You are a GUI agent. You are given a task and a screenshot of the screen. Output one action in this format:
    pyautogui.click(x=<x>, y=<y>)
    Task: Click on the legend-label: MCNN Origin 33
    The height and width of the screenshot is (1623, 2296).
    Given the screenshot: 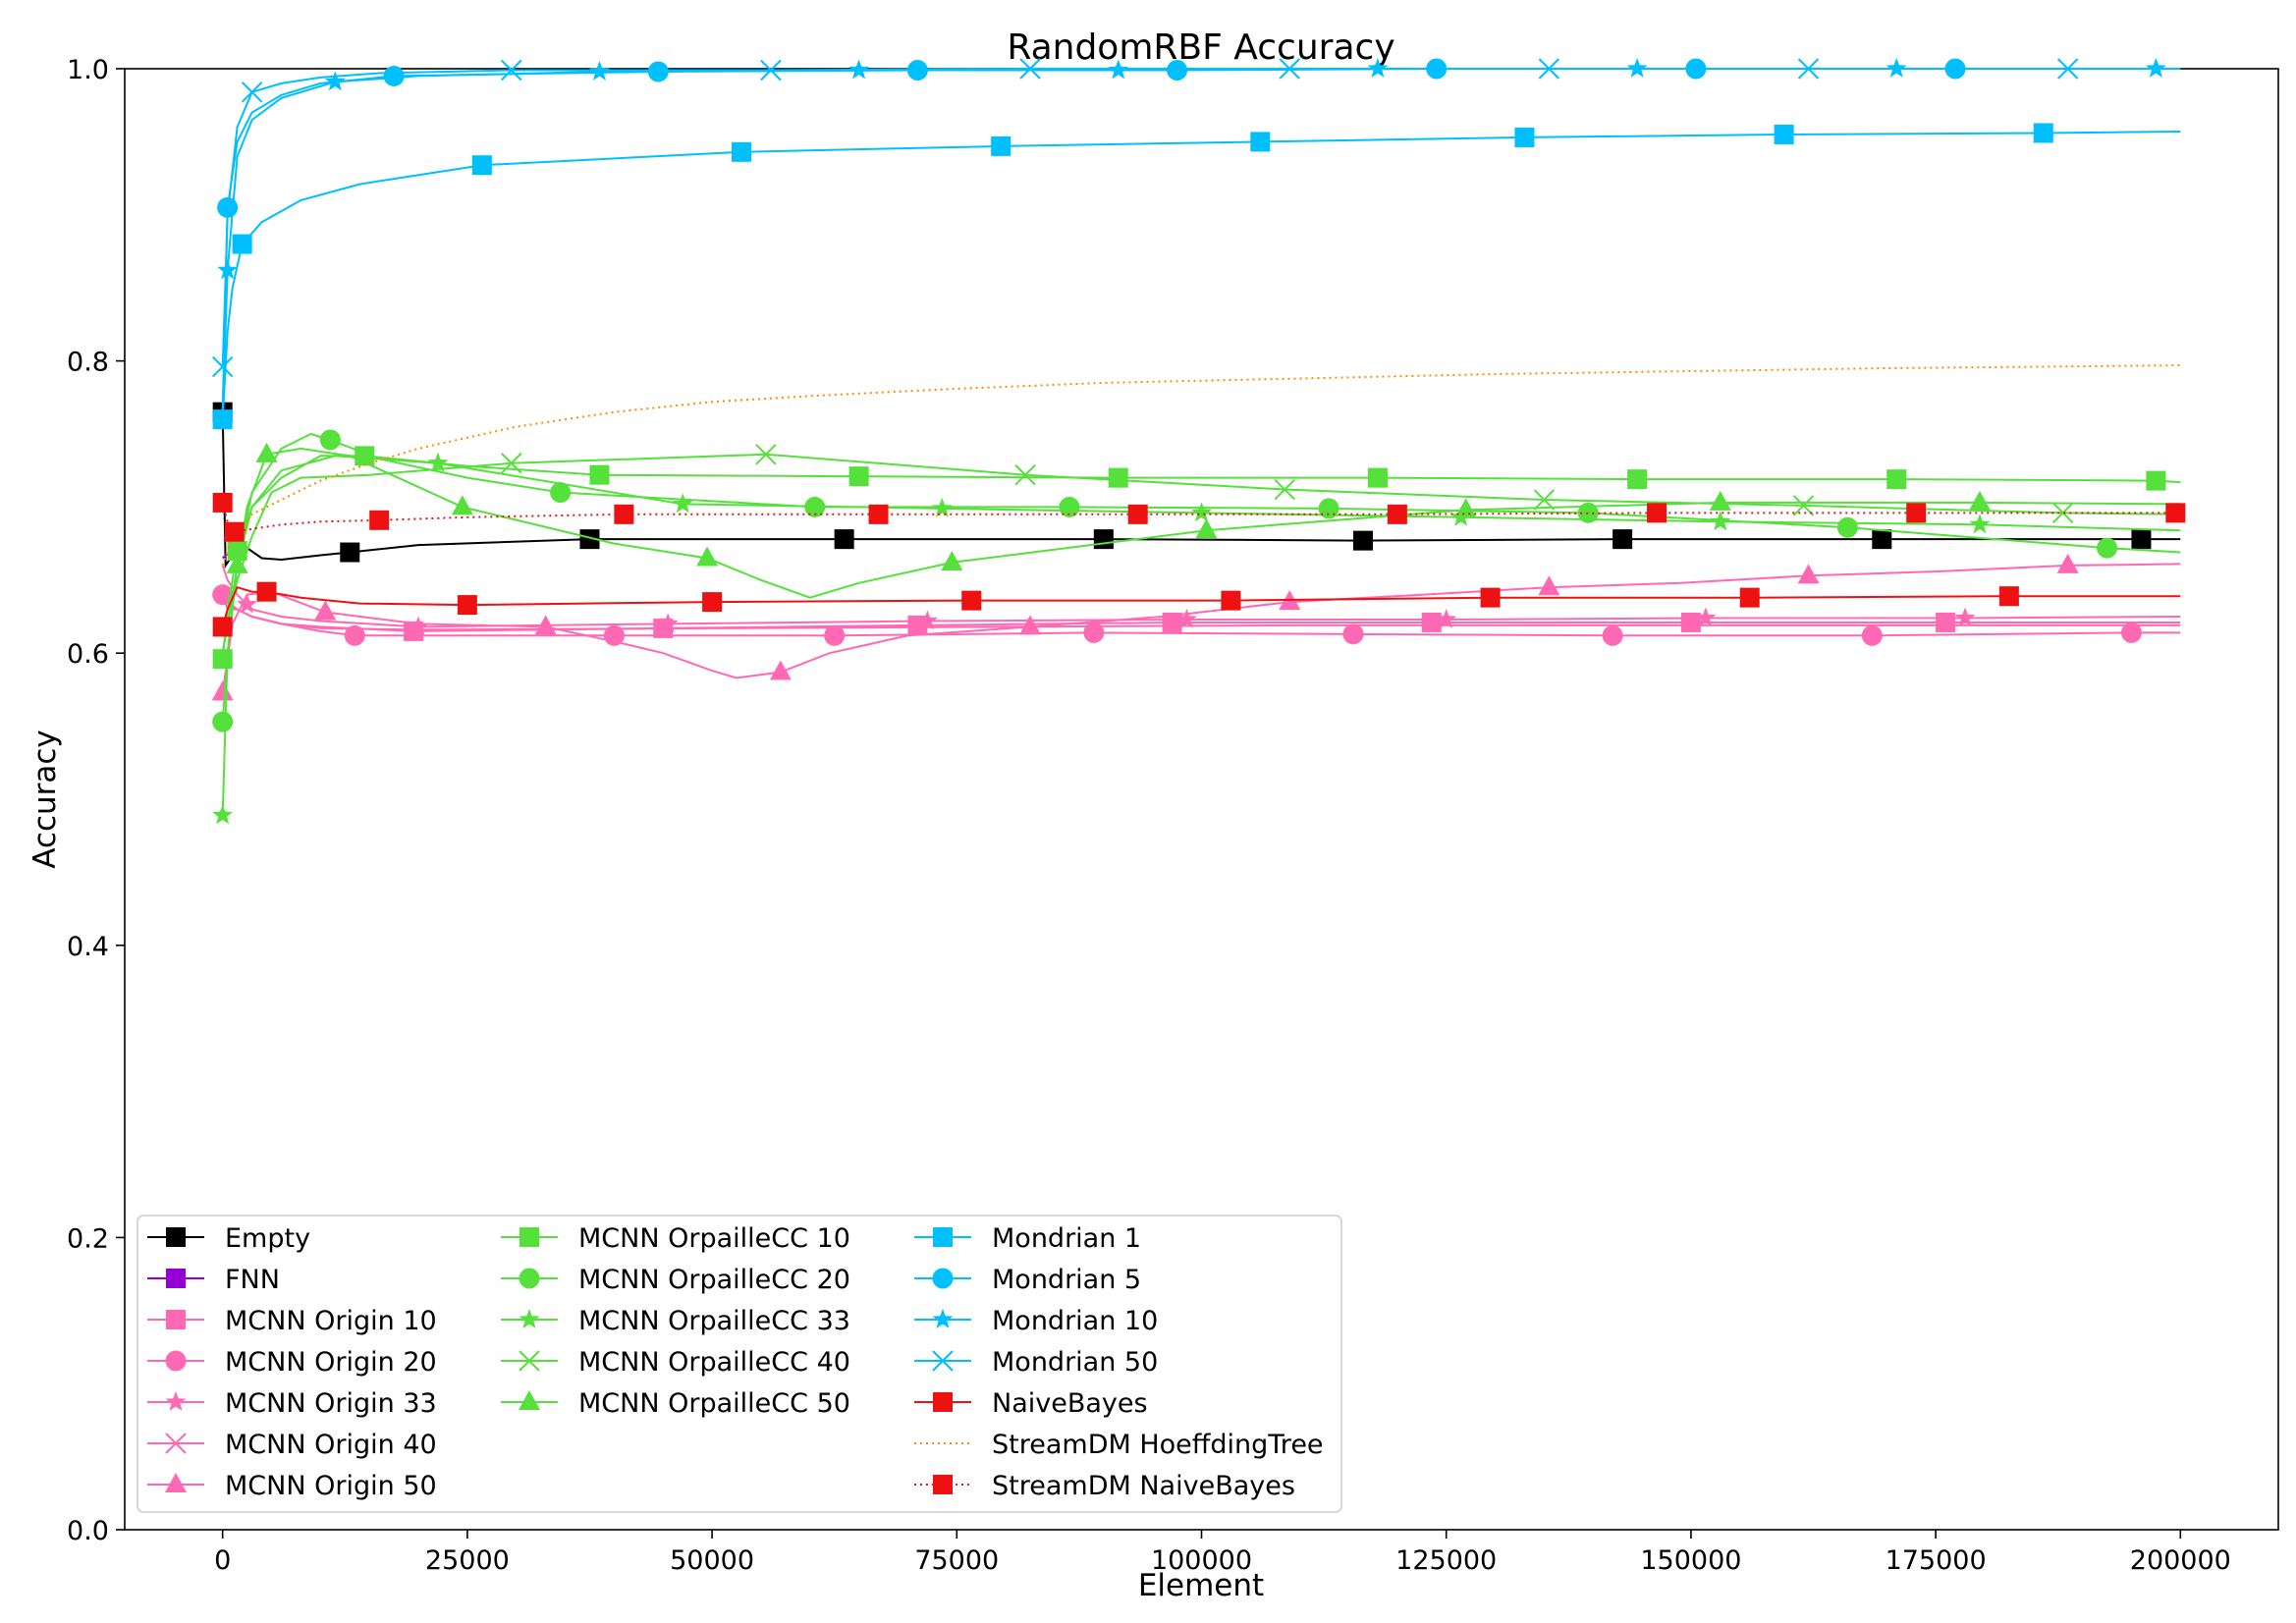 What is the action you would take?
    pyautogui.click(x=331, y=1404)
    